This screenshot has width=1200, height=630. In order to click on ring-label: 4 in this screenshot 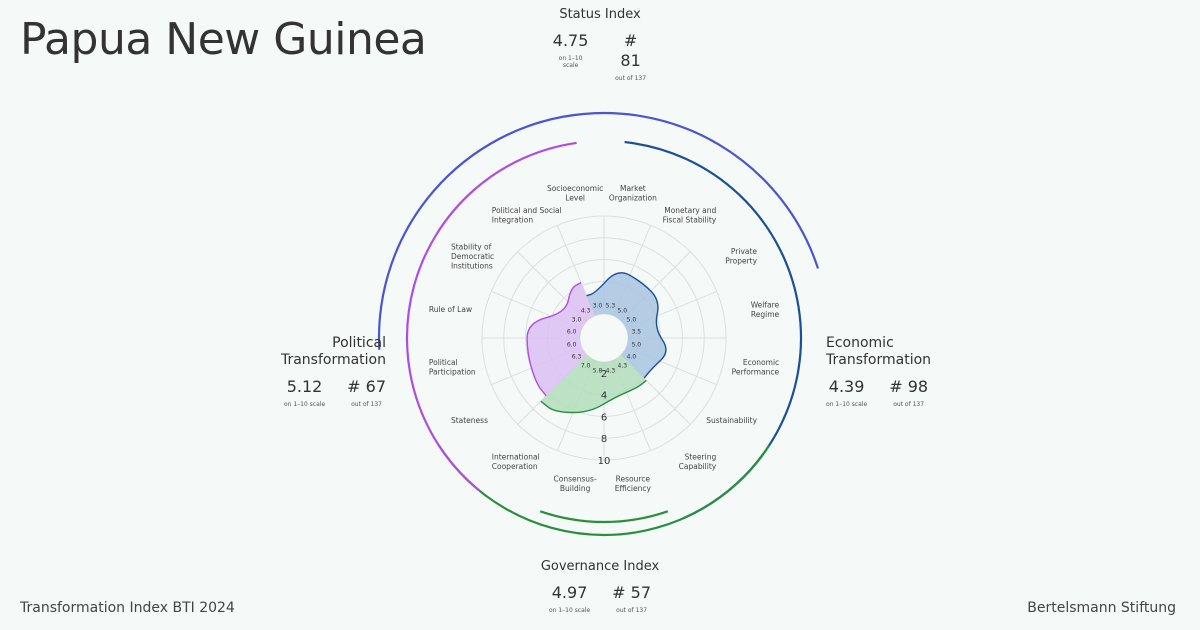, I will do `click(604, 396)`.